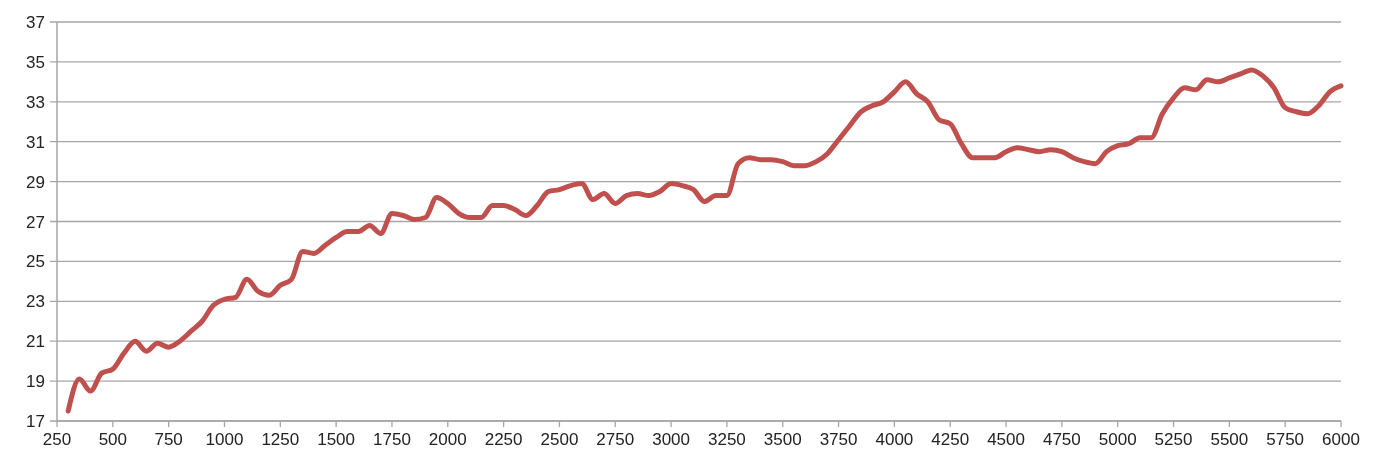 The width and height of the screenshot is (1381, 464). What do you see at coordinates (224, 439) in the screenshot?
I see `x-tick-label: 1000` at bounding box center [224, 439].